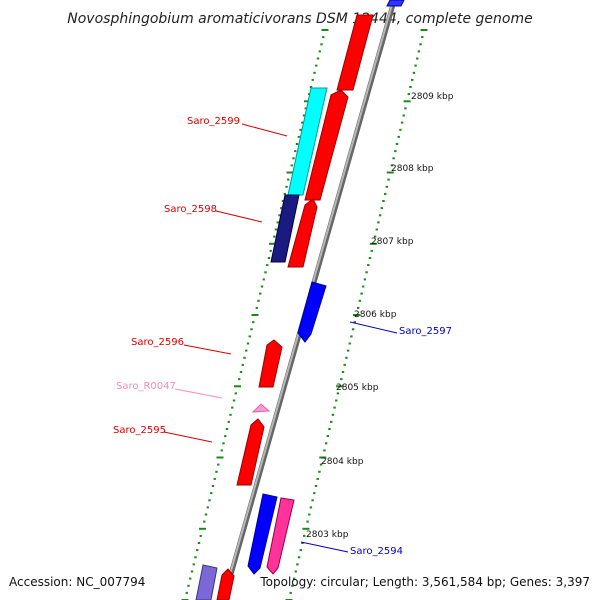 The height and width of the screenshot is (600, 600). Describe the element at coordinates (392, 242) in the screenshot. I see `scale-label: 2807 kbp` at that location.